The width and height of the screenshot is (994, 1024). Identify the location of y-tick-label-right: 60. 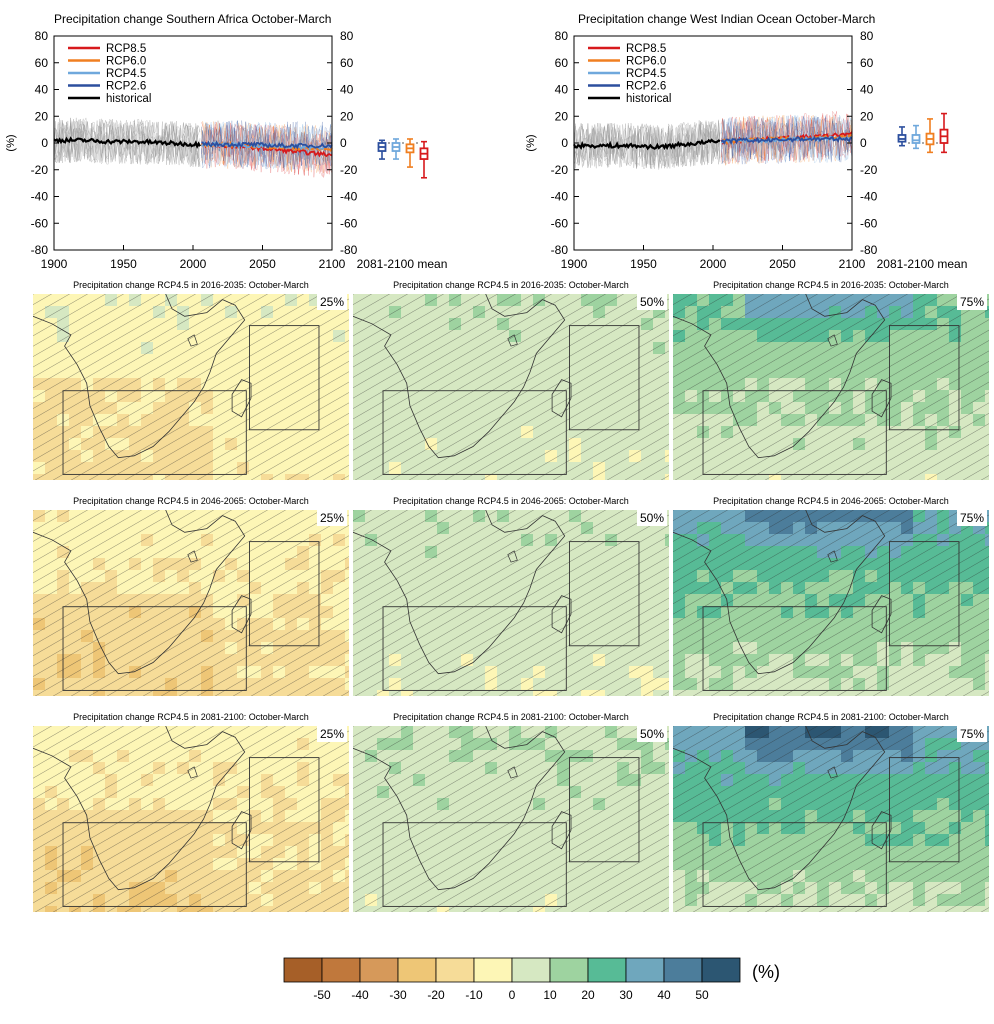
(347, 63).